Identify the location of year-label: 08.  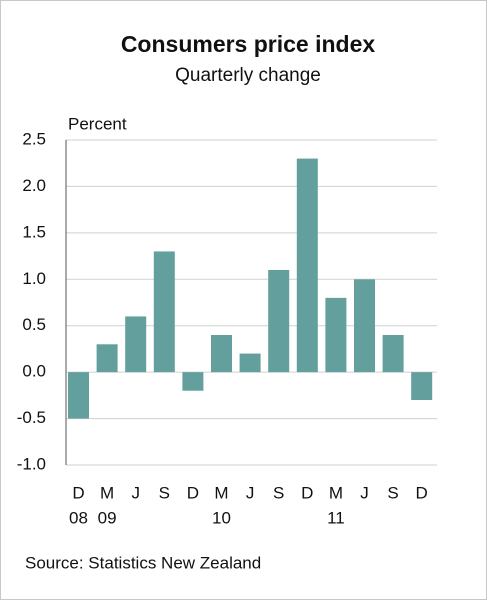
(78, 517).